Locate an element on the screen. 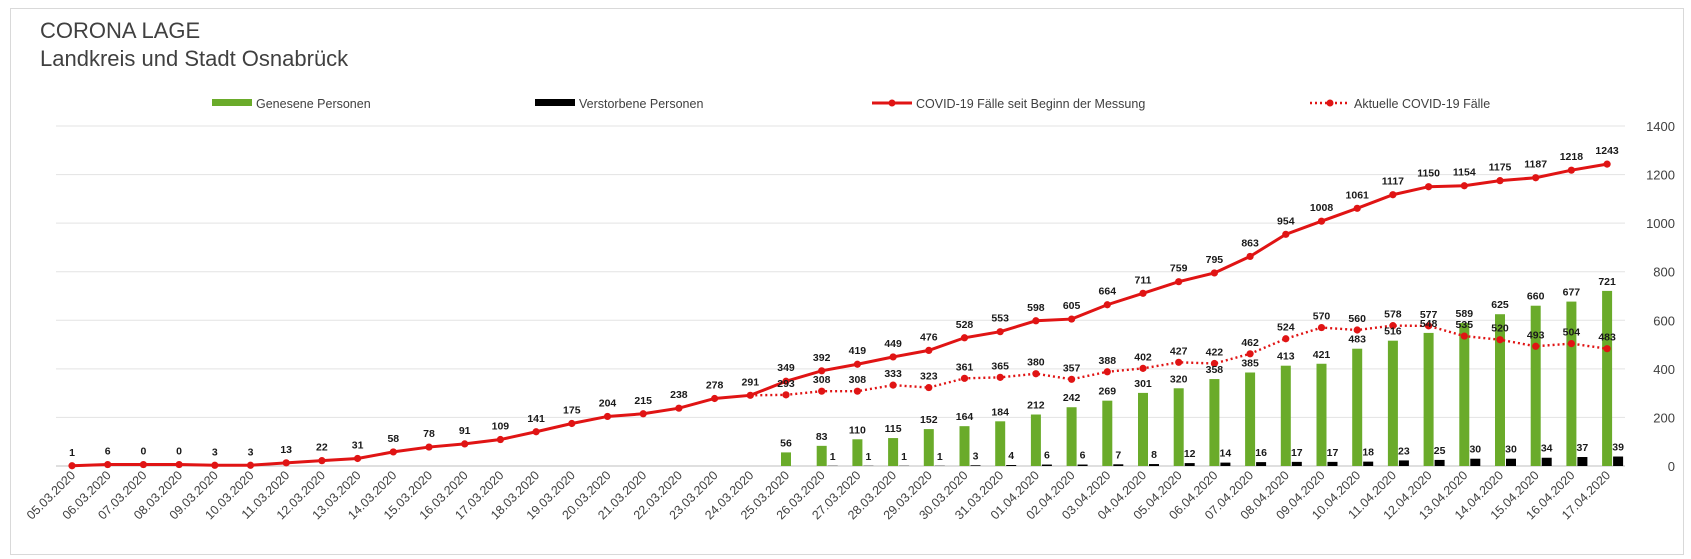 The image size is (1691, 559). label-cumulative: 449 is located at coordinates (893, 344).